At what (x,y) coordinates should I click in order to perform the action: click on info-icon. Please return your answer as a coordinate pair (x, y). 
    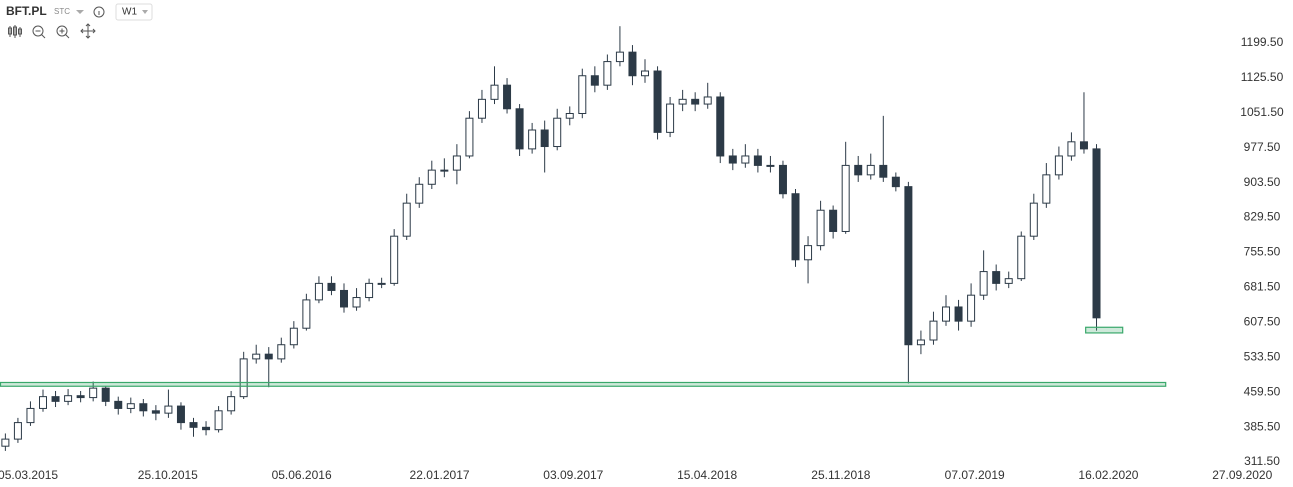
    Looking at the image, I should click on (99, 12).